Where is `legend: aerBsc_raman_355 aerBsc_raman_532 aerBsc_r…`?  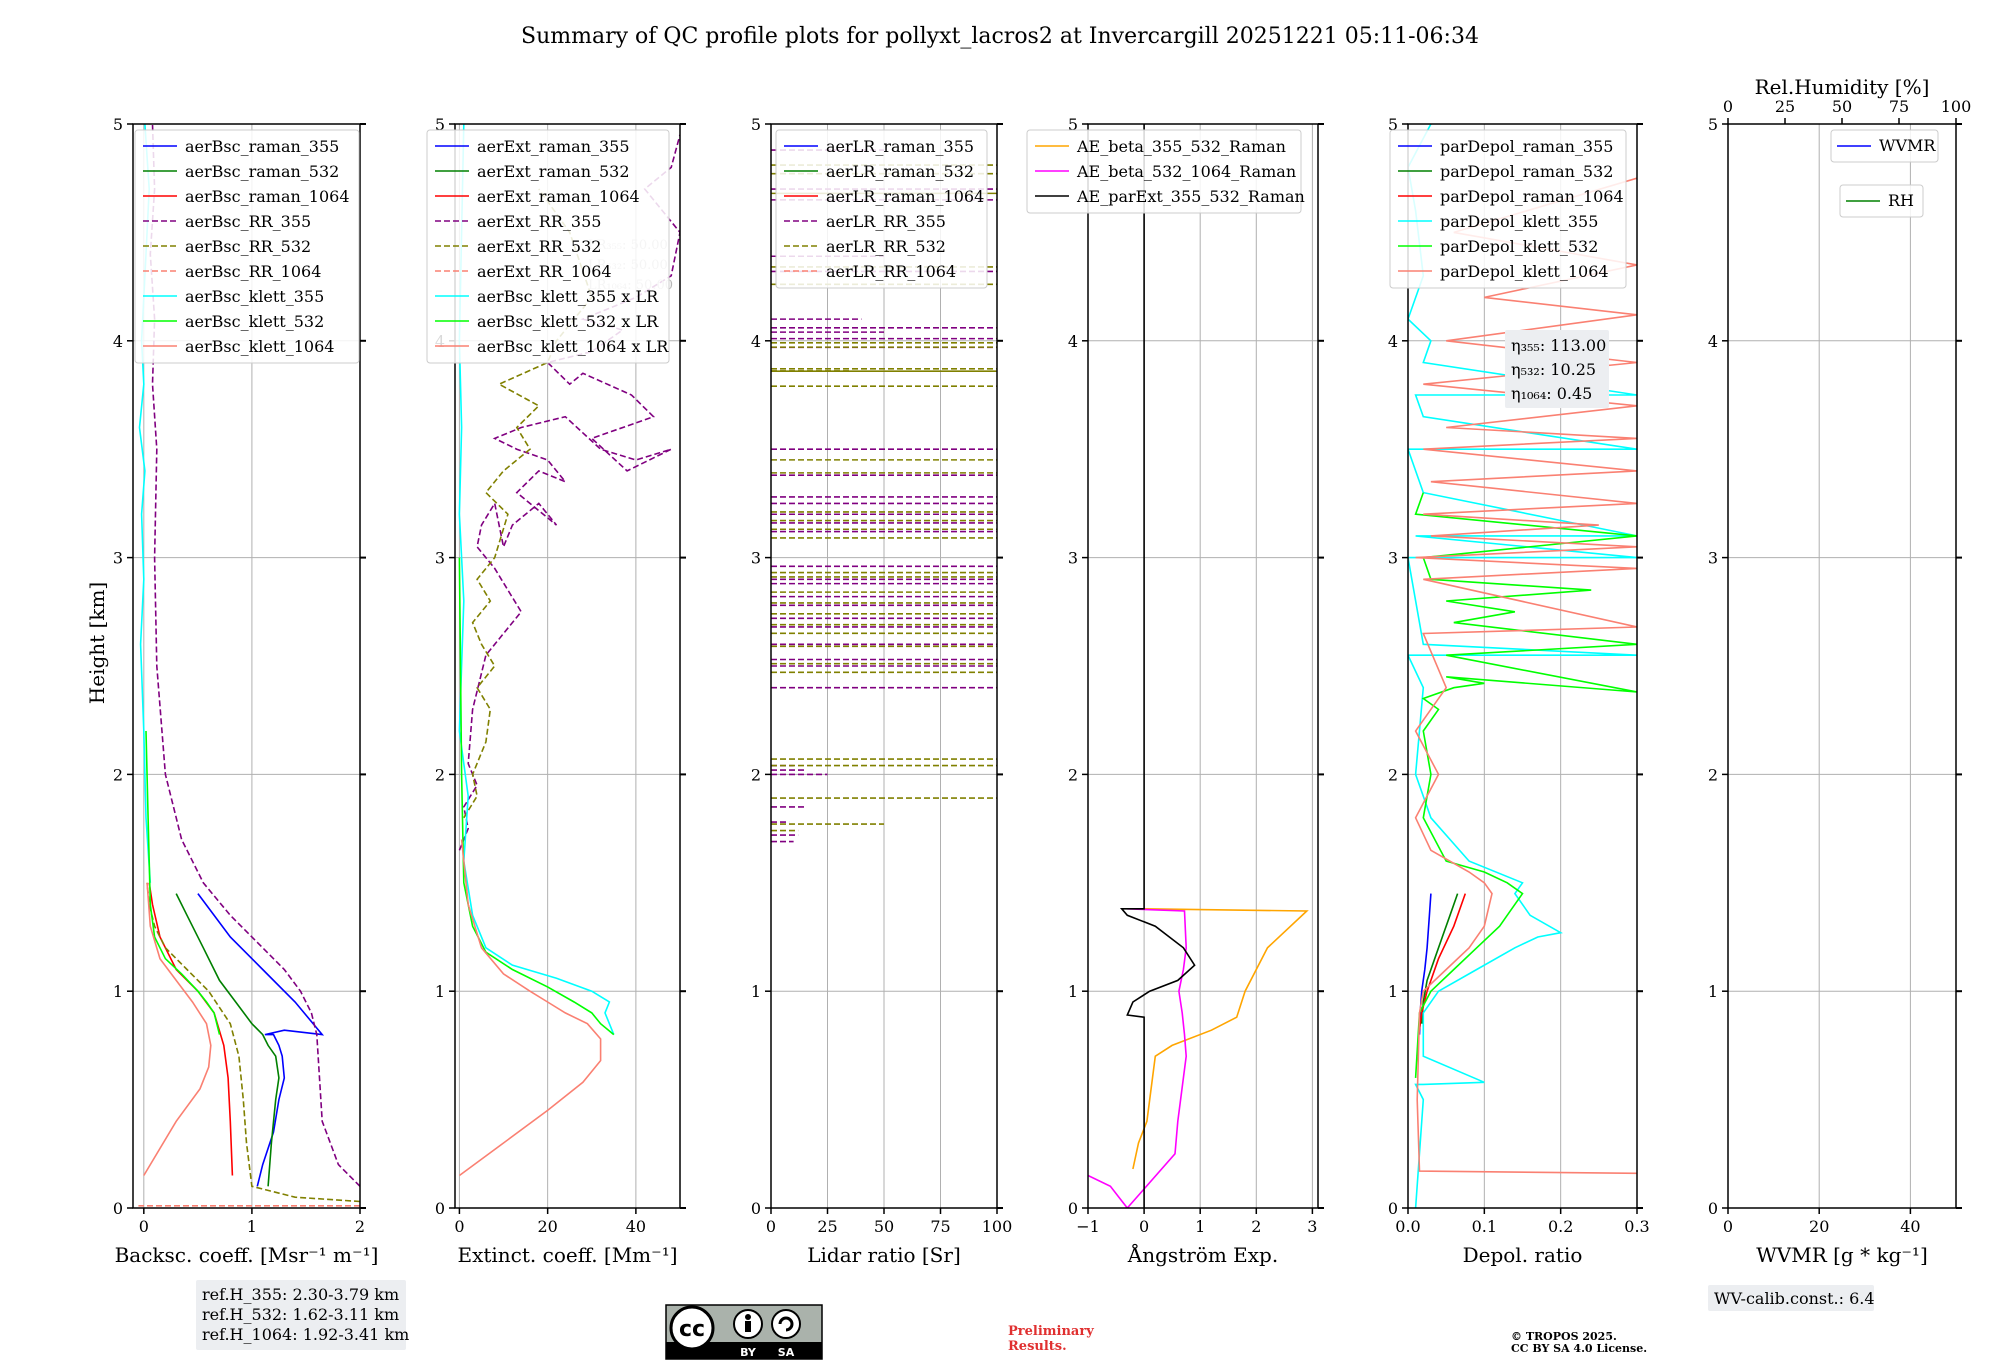
legend: aerBsc_raman_355 aerBsc_raman_532 aerBsc_r… is located at coordinates (247, 246).